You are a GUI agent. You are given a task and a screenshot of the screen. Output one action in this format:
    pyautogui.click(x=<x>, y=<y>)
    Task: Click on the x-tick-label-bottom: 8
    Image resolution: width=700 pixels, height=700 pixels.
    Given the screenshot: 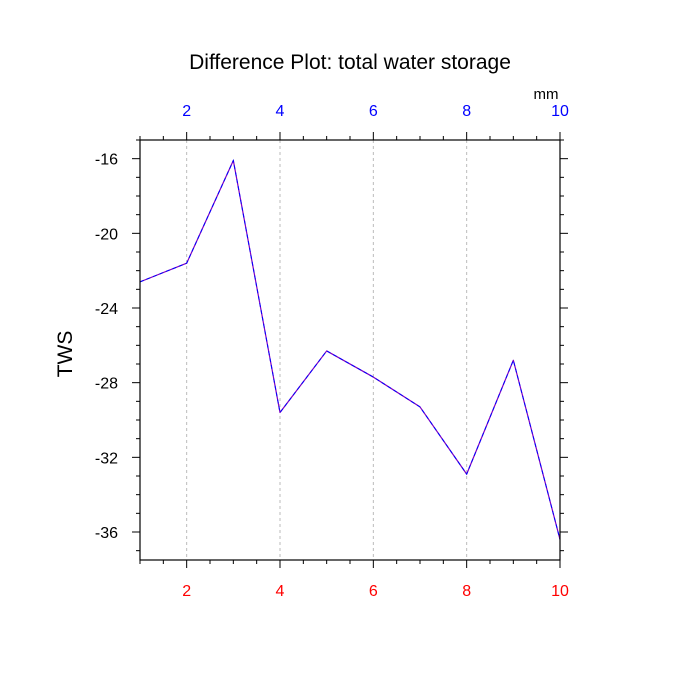 What is the action you would take?
    pyautogui.click(x=466, y=591)
    